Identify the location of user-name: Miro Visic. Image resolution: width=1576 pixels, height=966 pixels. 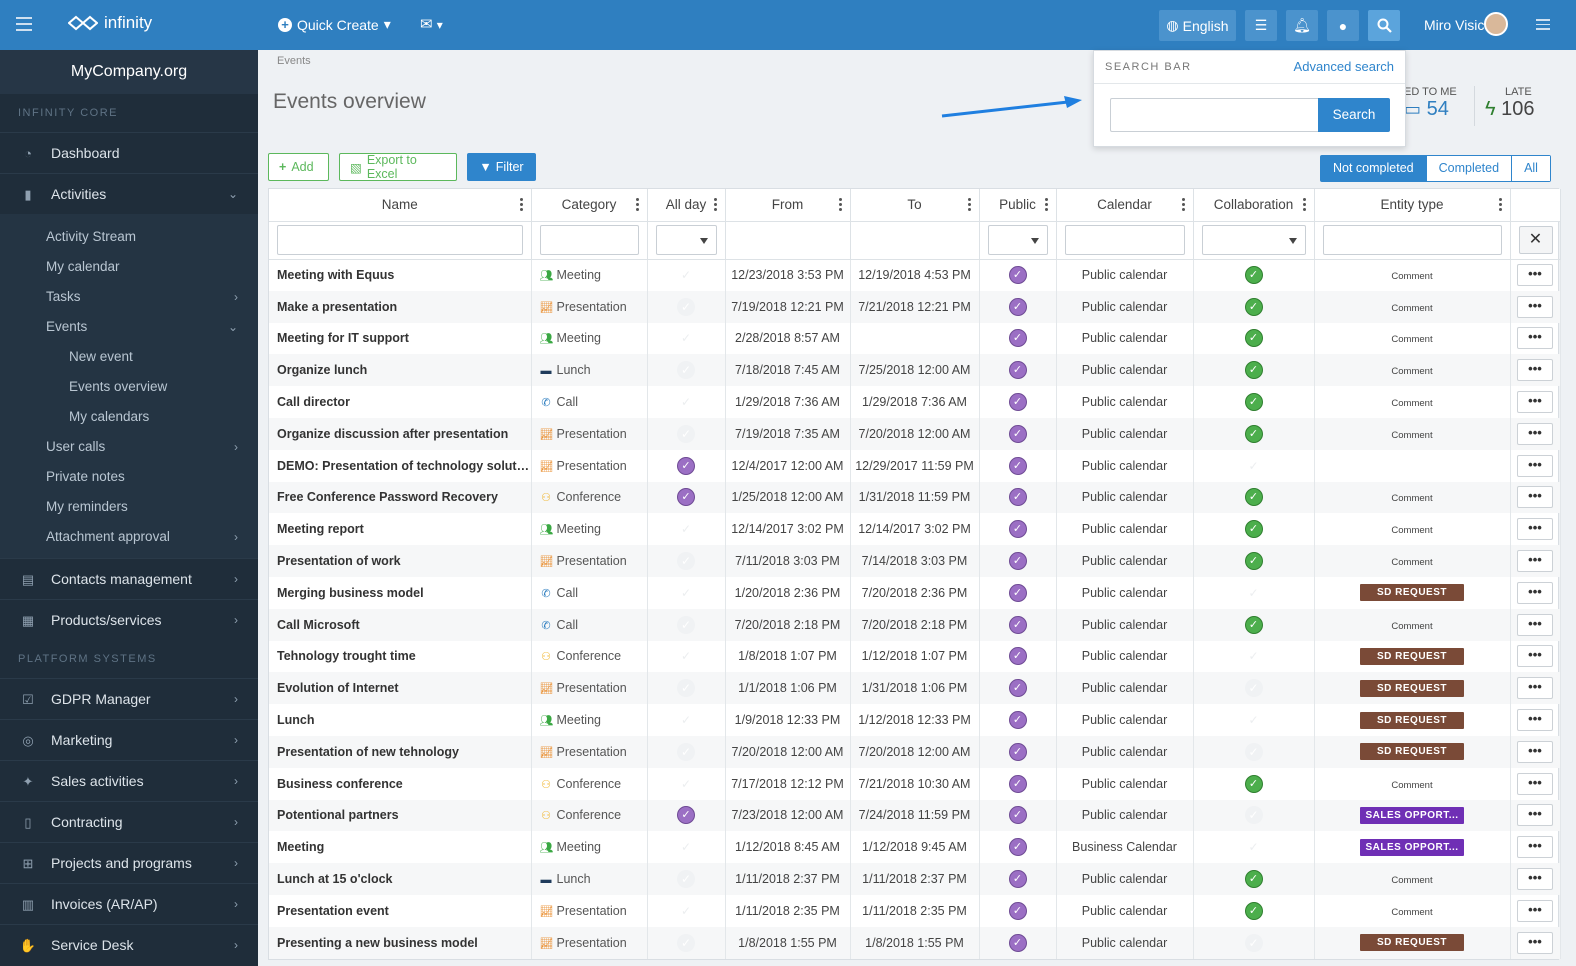
(1454, 25).